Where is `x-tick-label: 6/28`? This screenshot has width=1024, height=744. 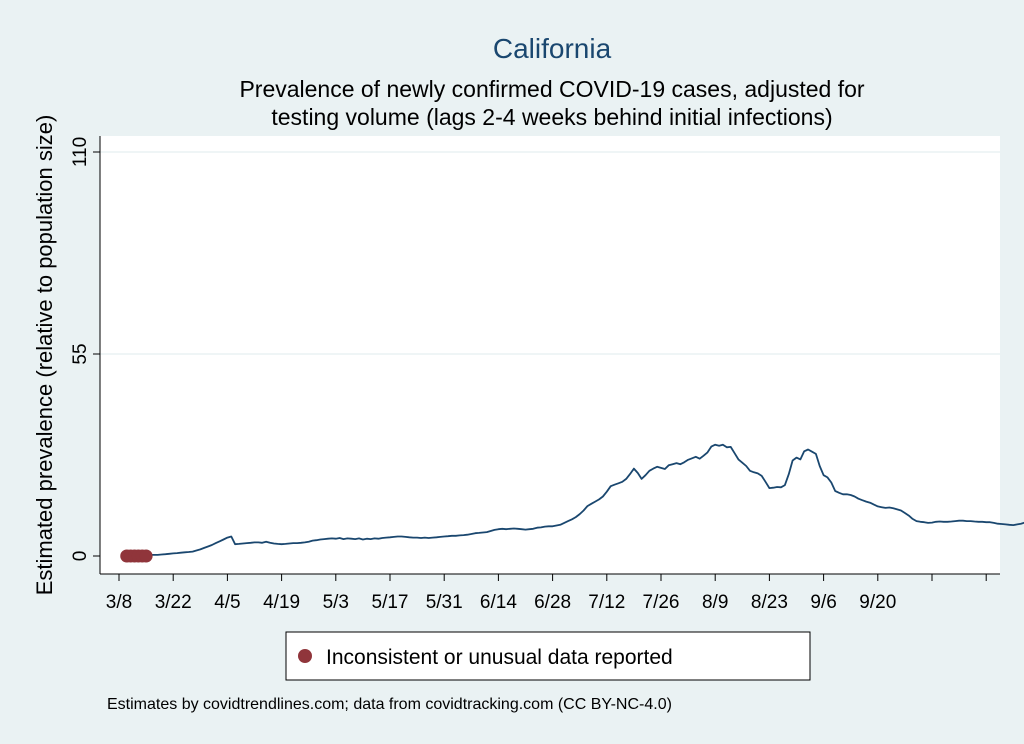
x-tick-label: 6/28 is located at coordinates (552, 602).